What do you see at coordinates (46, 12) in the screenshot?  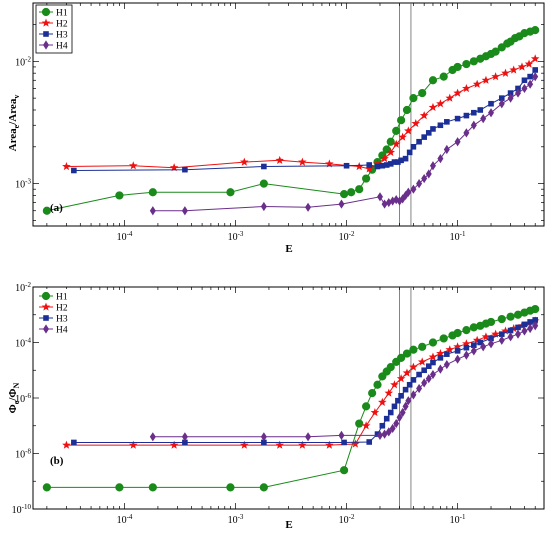 I see `legend-marker-H1` at bounding box center [46, 12].